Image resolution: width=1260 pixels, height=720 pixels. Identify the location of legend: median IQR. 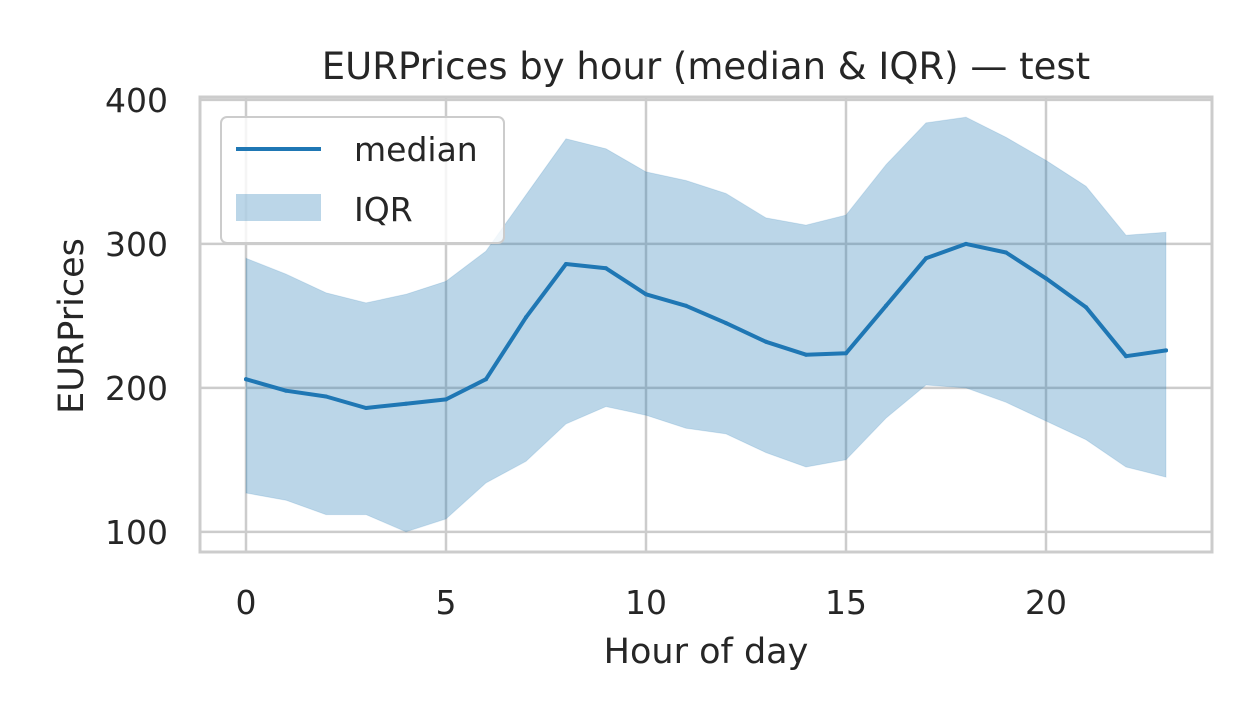
(362, 180).